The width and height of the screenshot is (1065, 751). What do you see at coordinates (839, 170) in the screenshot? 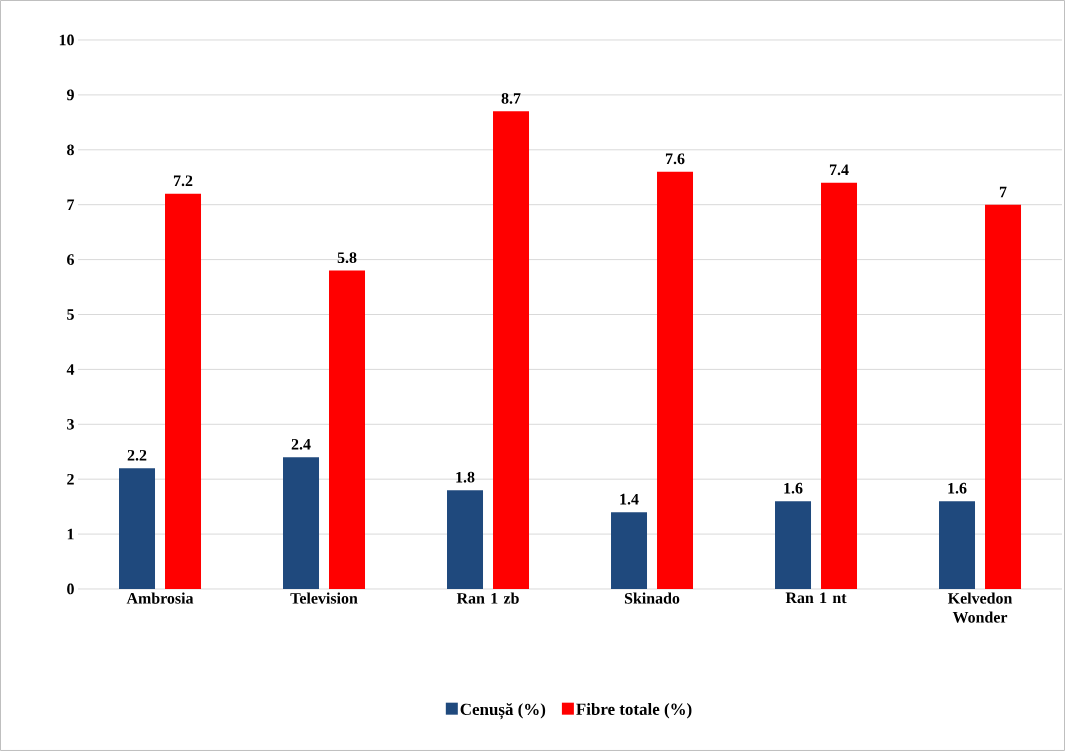
I see `data-label: 7.4` at bounding box center [839, 170].